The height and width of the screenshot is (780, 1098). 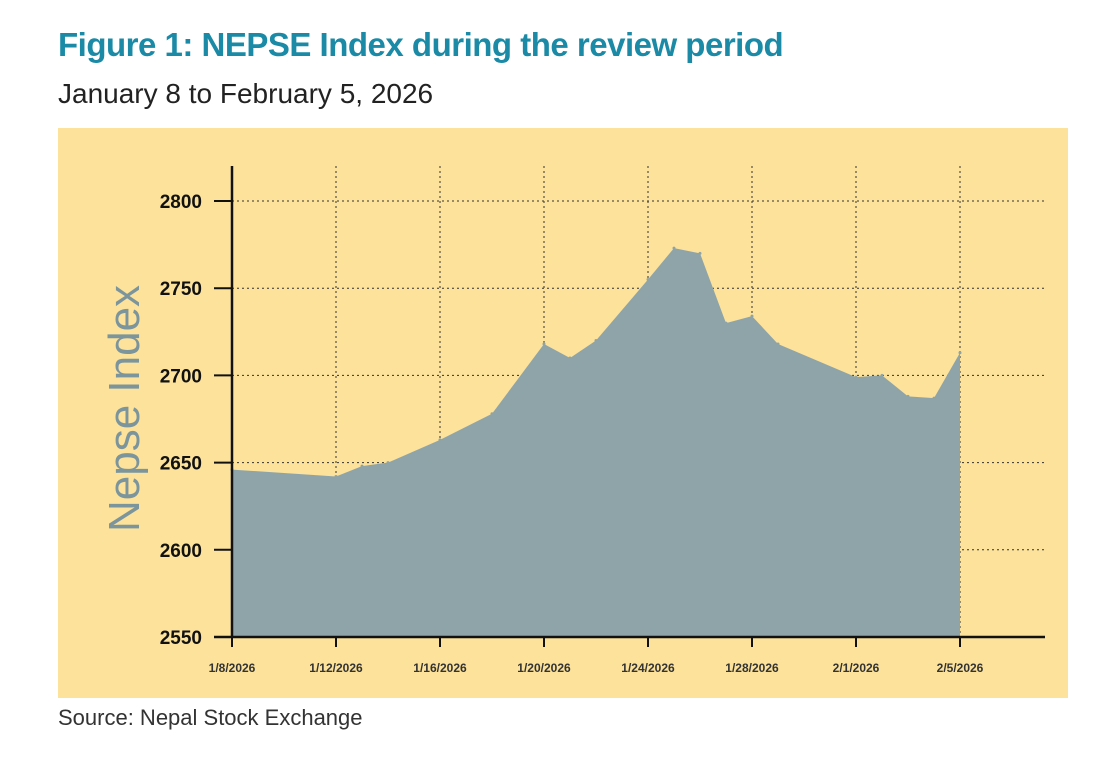 What do you see at coordinates (648, 668) in the screenshot?
I see `x-tick-label-1/24/2026: 1/24/2026` at bounding box center [648, 668].